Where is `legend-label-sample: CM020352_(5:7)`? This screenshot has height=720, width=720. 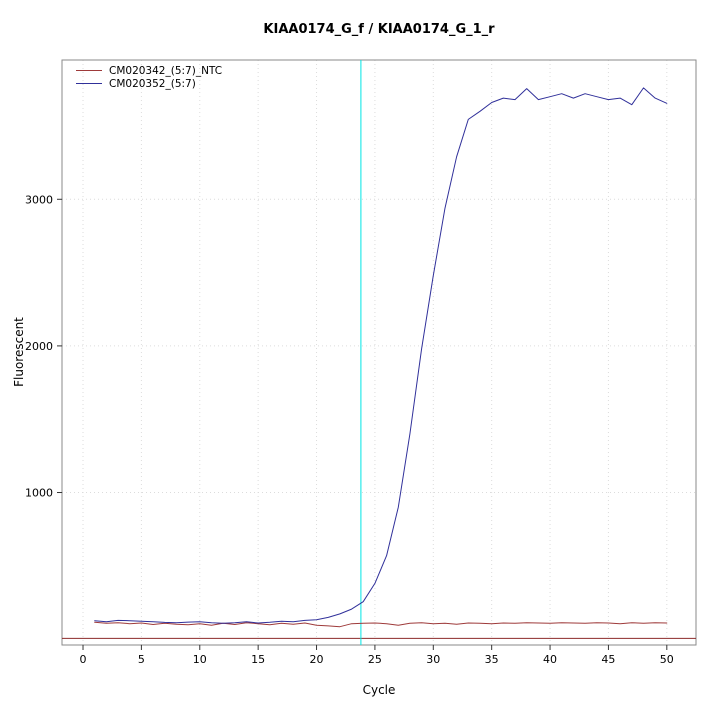 legend-label-sample: CM020352_(5:7) is located at coordinates (152, 83).